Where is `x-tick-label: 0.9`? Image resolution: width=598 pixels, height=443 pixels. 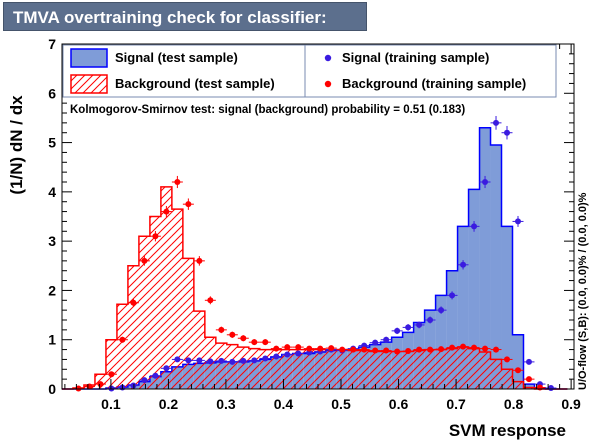 x-tick-label: 0.9 is located at coordinates (571, 404).